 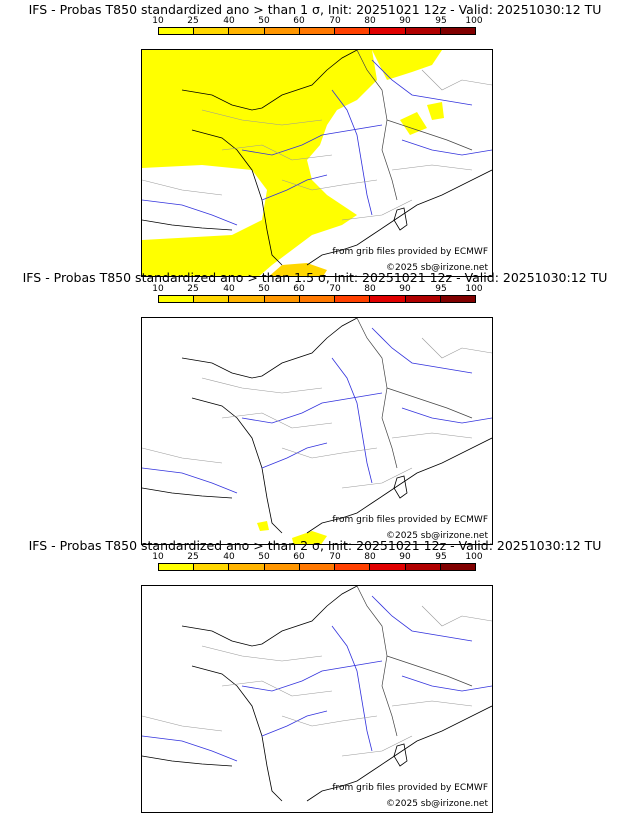 I want to click on copyright-credit: ©2025 sb@irizone.net, so click(x=437, y=536).